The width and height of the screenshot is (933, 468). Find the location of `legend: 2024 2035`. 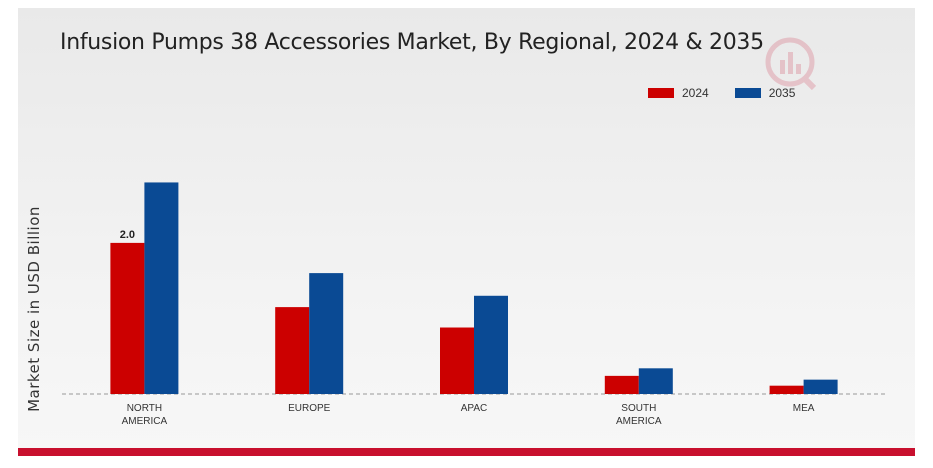

legend: 2024 2035 is located at coordinates (734, 93).